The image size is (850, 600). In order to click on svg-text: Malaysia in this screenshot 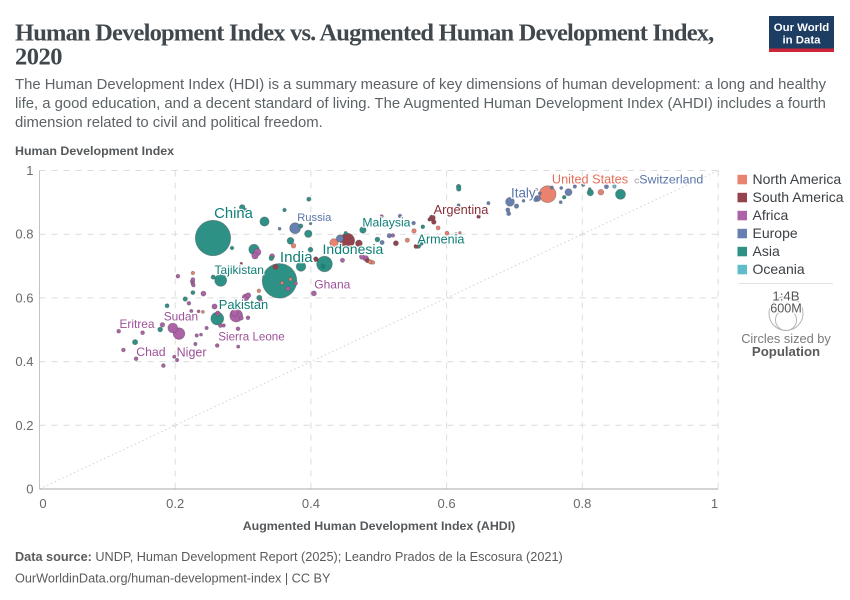, I will do `click(386, 222)`.